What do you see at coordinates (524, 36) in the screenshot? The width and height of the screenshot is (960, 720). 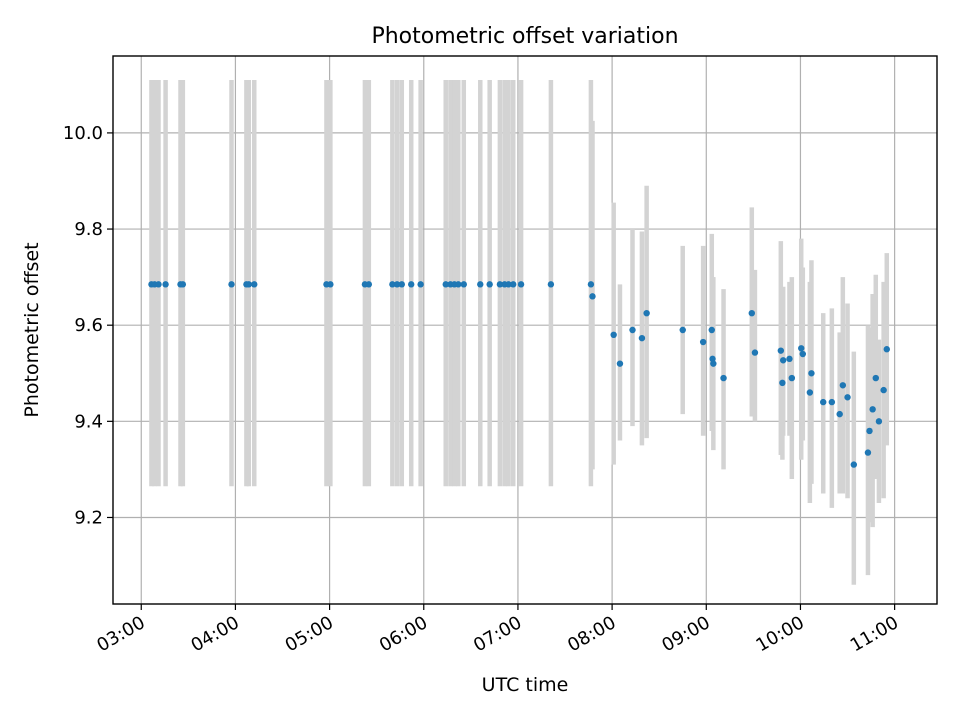 I see `chart-title: Photometric offset variation` at bounding box center [524, 36].